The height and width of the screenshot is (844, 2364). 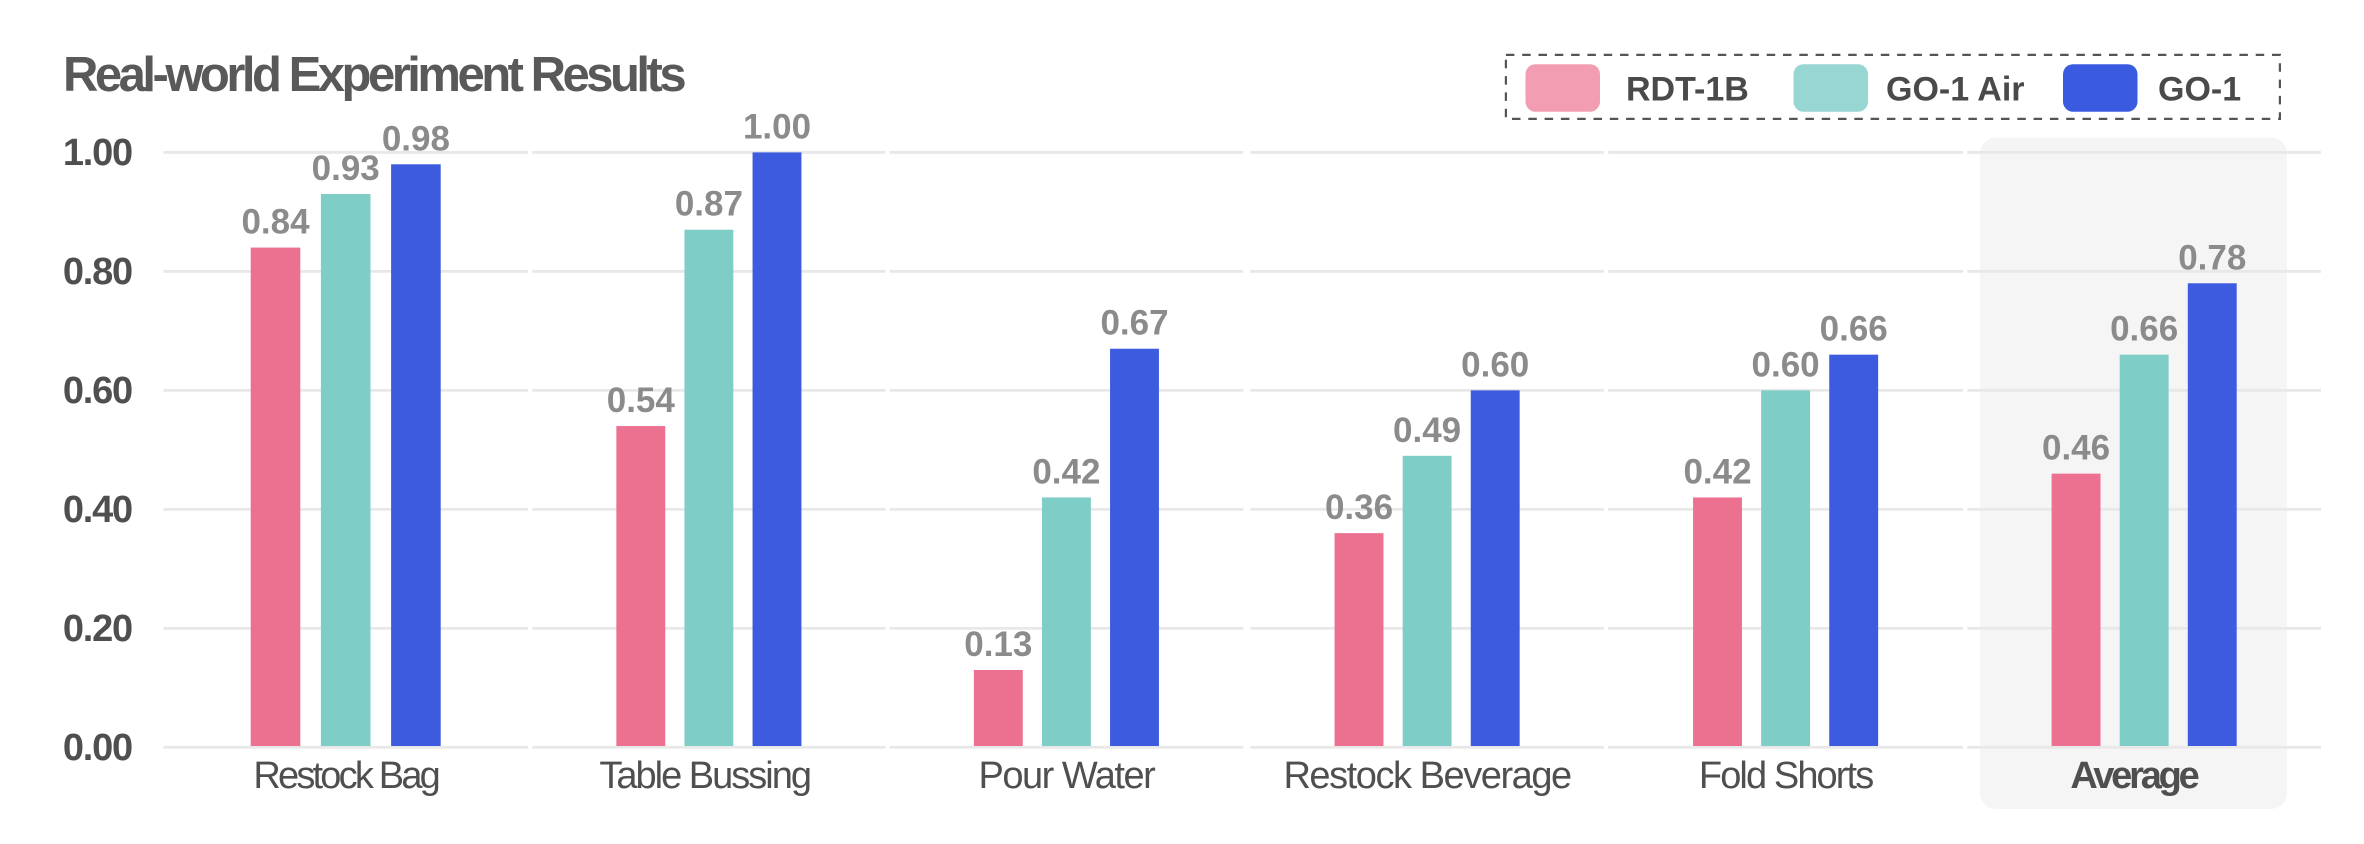 What do you see at coordinates (97, 748) in the screenshot?
I see `svg-text: 0.00` at bounding box center [97, 748].